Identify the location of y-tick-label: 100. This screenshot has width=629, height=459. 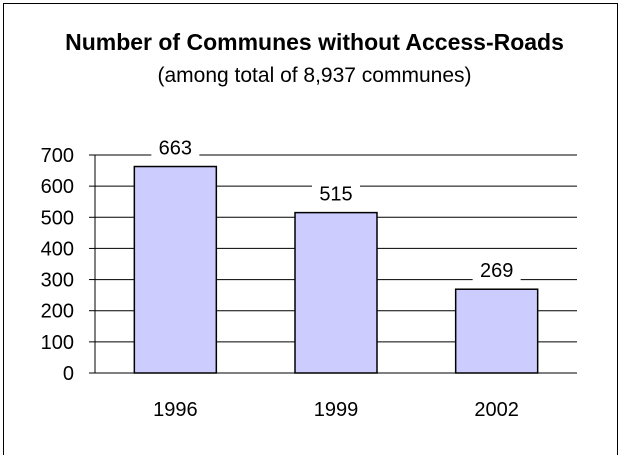
(57, 343).